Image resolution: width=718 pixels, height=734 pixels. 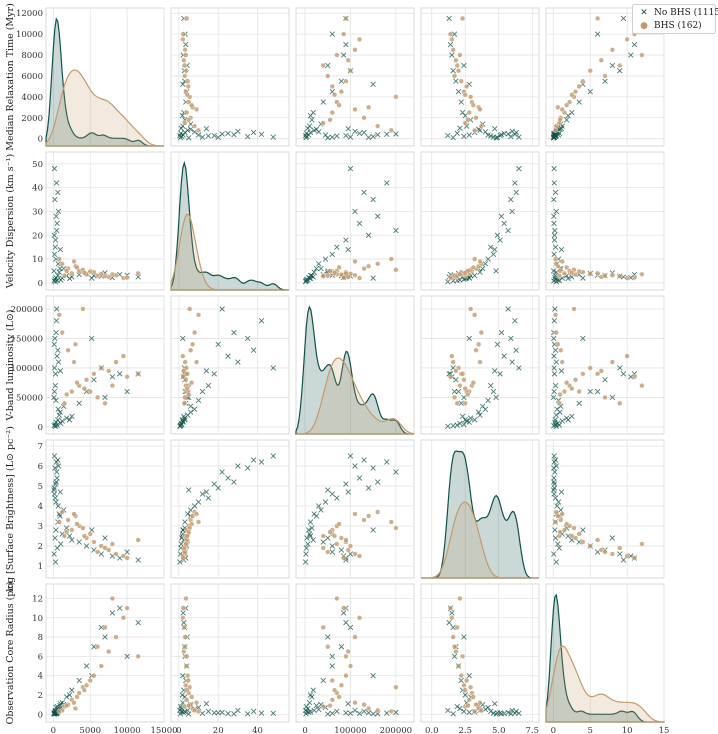 I want to click on x-tick-label: 0, so click(x=304, y=730).